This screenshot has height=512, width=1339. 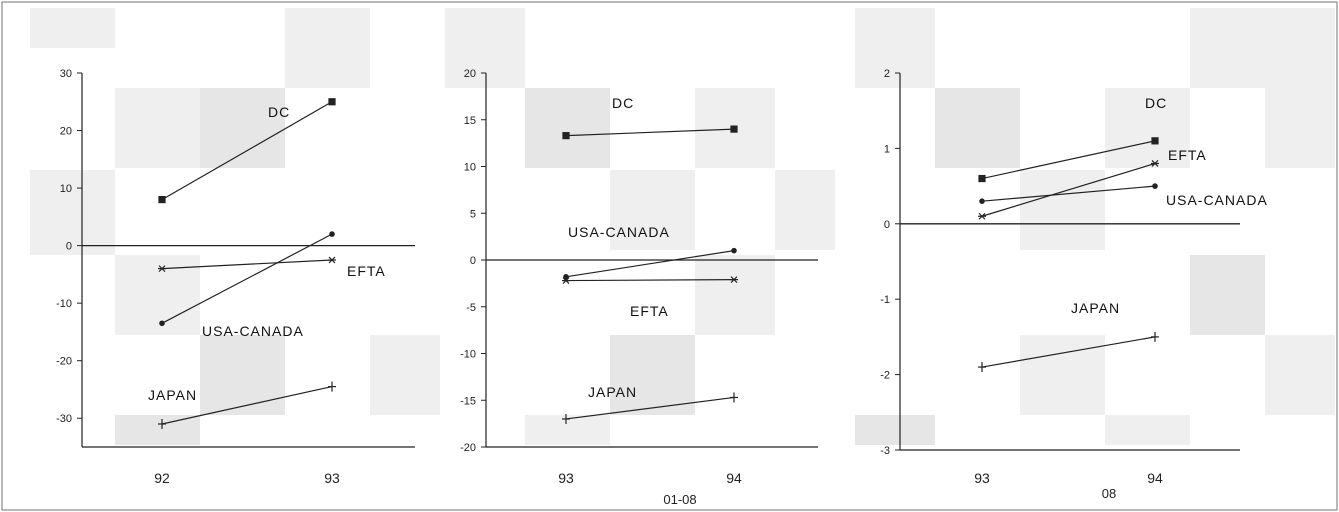 What do you see at coordinates (734, 478) in the screenshot?
I see `x-tick-label: 94` at bounding box center [734, 478].